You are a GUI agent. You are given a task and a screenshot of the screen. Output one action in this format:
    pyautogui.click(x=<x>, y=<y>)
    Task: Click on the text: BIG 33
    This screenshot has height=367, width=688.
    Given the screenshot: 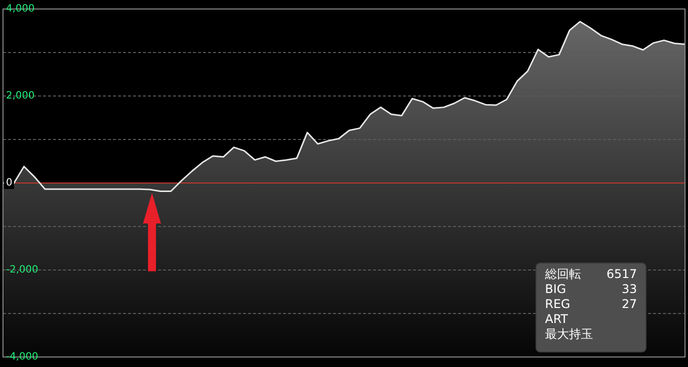 What is the action you would take?
    pyautogui.click(x=591, y=289)
    